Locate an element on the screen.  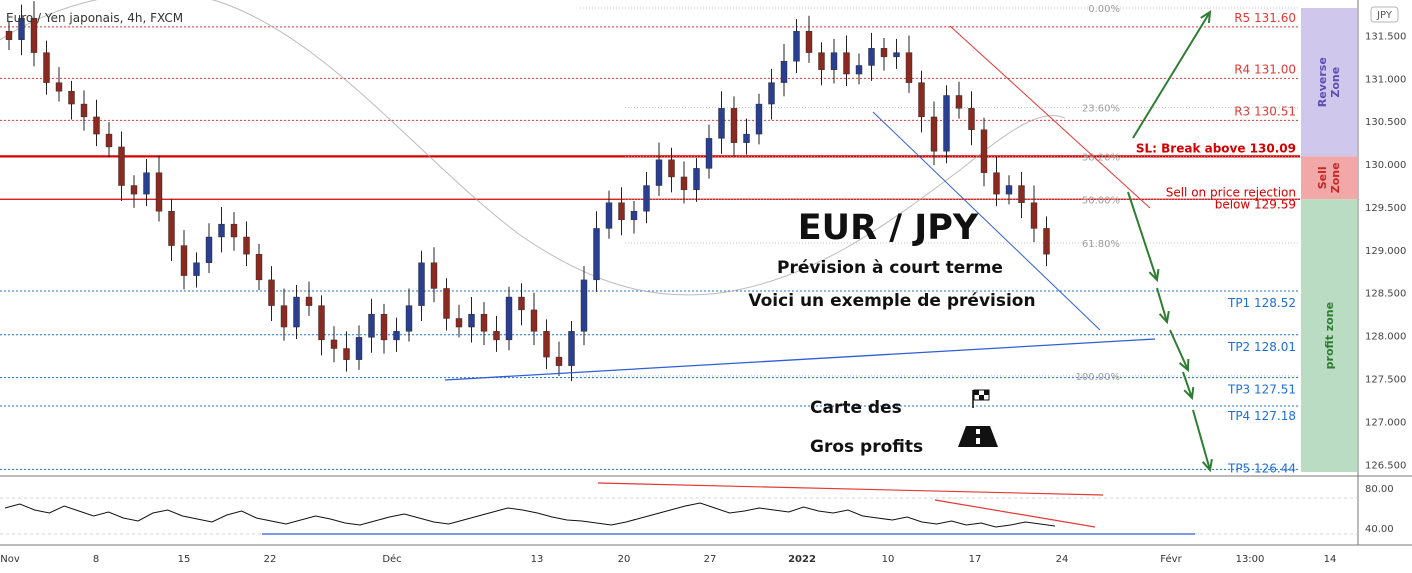
arrow-up-reverse-head is located at coordinates (1206, 17).